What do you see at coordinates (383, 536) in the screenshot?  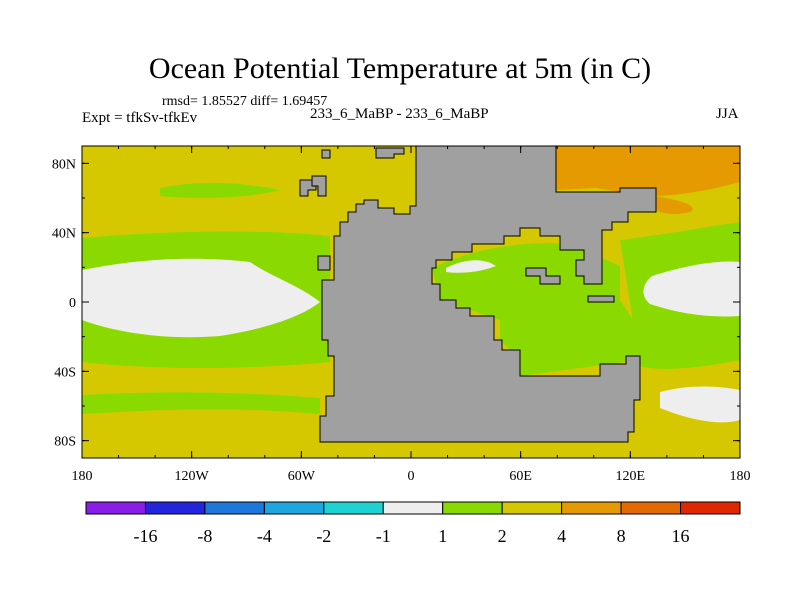 I see `colorbar-label: -1` at bounding box center [383, 536].